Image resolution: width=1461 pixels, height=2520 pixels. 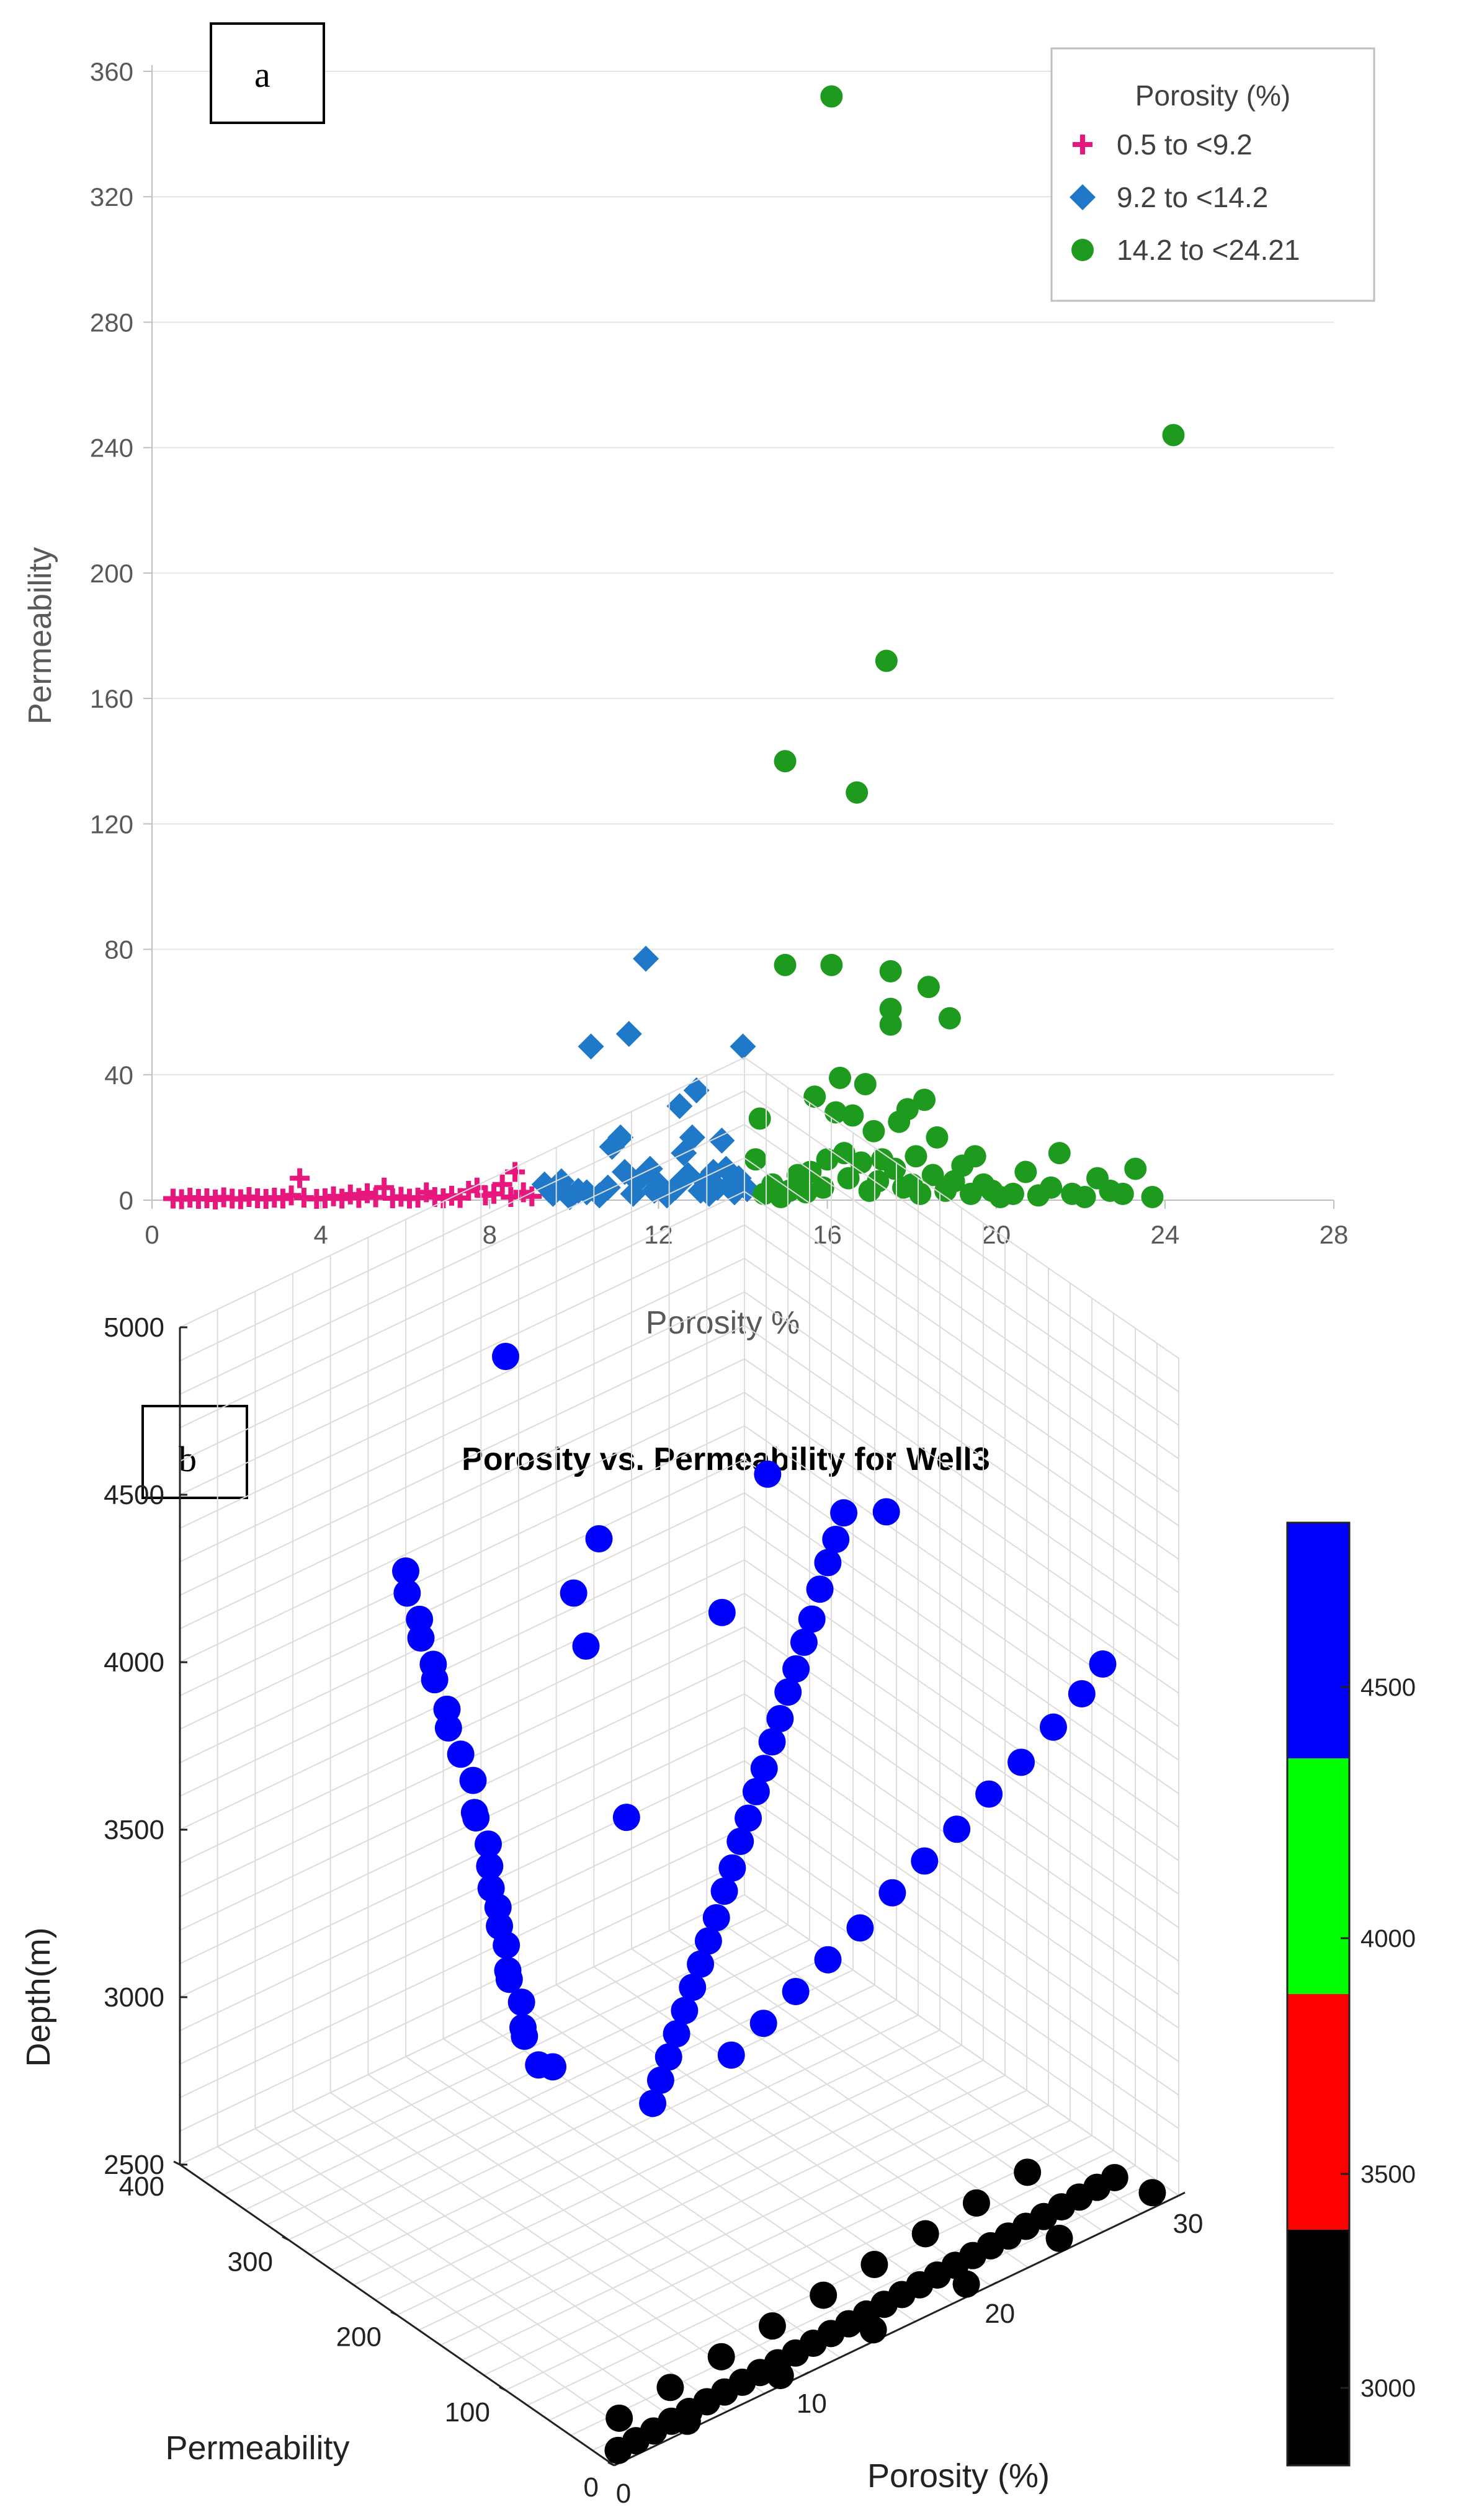 I want to click on z-tick-label: 3500, so click(x=134, y=1830).